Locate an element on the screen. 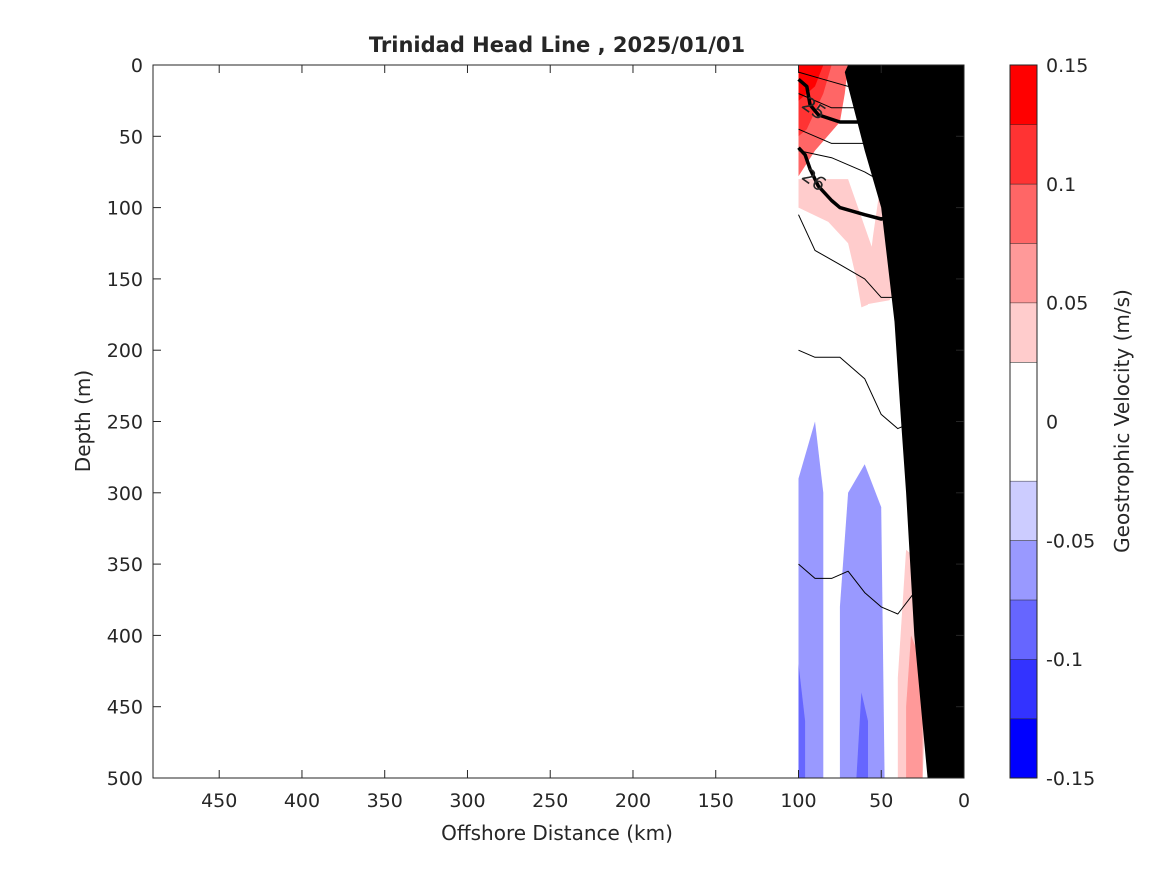 The height and width of the screenshot is (875, 1167). colorbar-frame is located at coordinates (1023, 421).